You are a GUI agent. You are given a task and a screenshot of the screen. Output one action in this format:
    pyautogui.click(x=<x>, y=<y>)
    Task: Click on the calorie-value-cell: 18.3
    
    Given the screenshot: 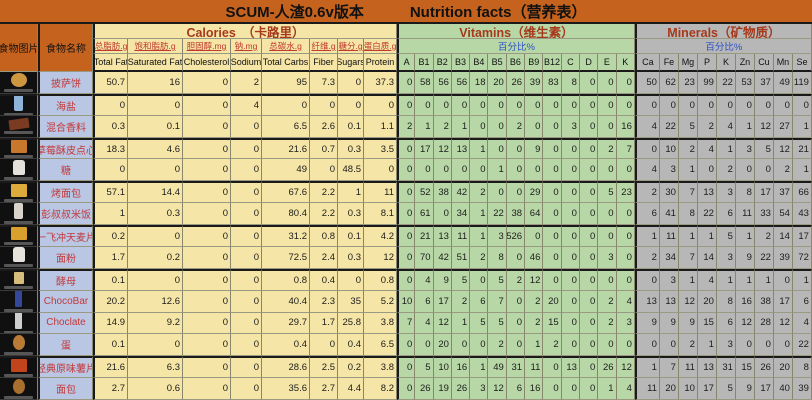 What is the action you would take?
    pyautogui.click(x=110, y=148)
    